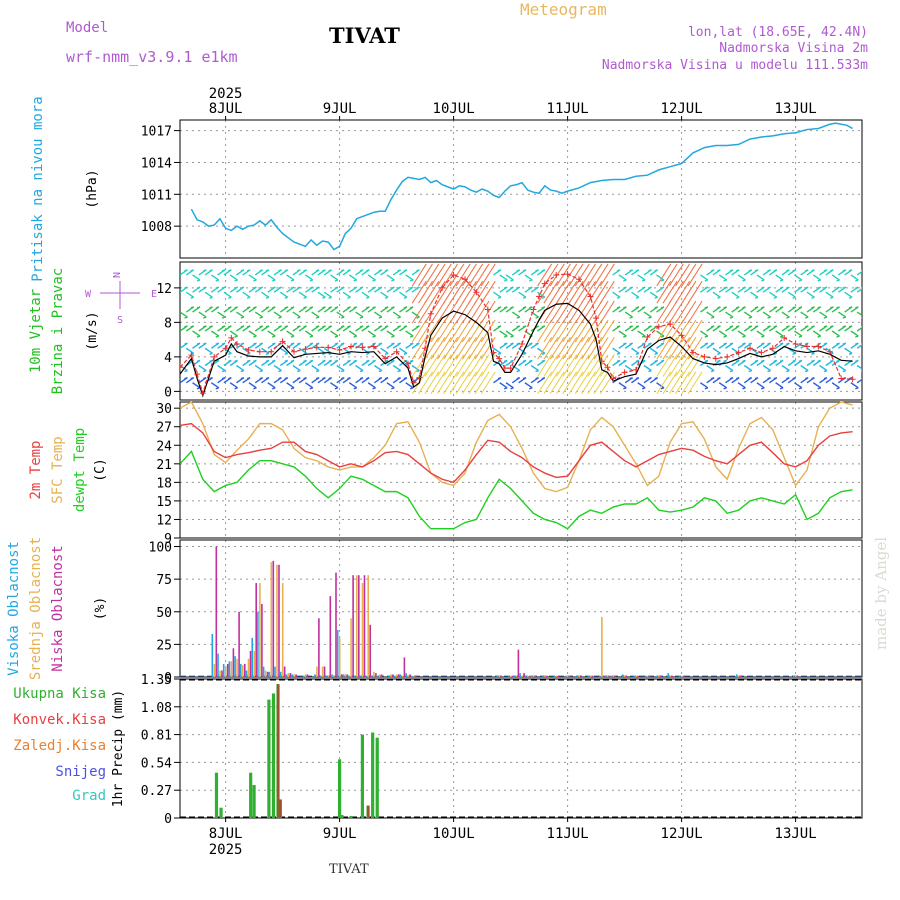 The width and height of the screenshot is (900, 900). What do you see at coordinates (226, 109) in the screenshot?
I see `top-day-label: 8JUL` at bounding box center [226, 109].